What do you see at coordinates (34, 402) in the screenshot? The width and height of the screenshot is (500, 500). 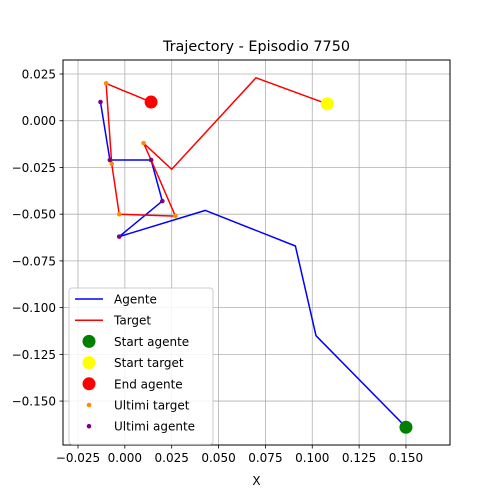 I see `y-tick-label: −0.150` at bounding box center [34, 402].